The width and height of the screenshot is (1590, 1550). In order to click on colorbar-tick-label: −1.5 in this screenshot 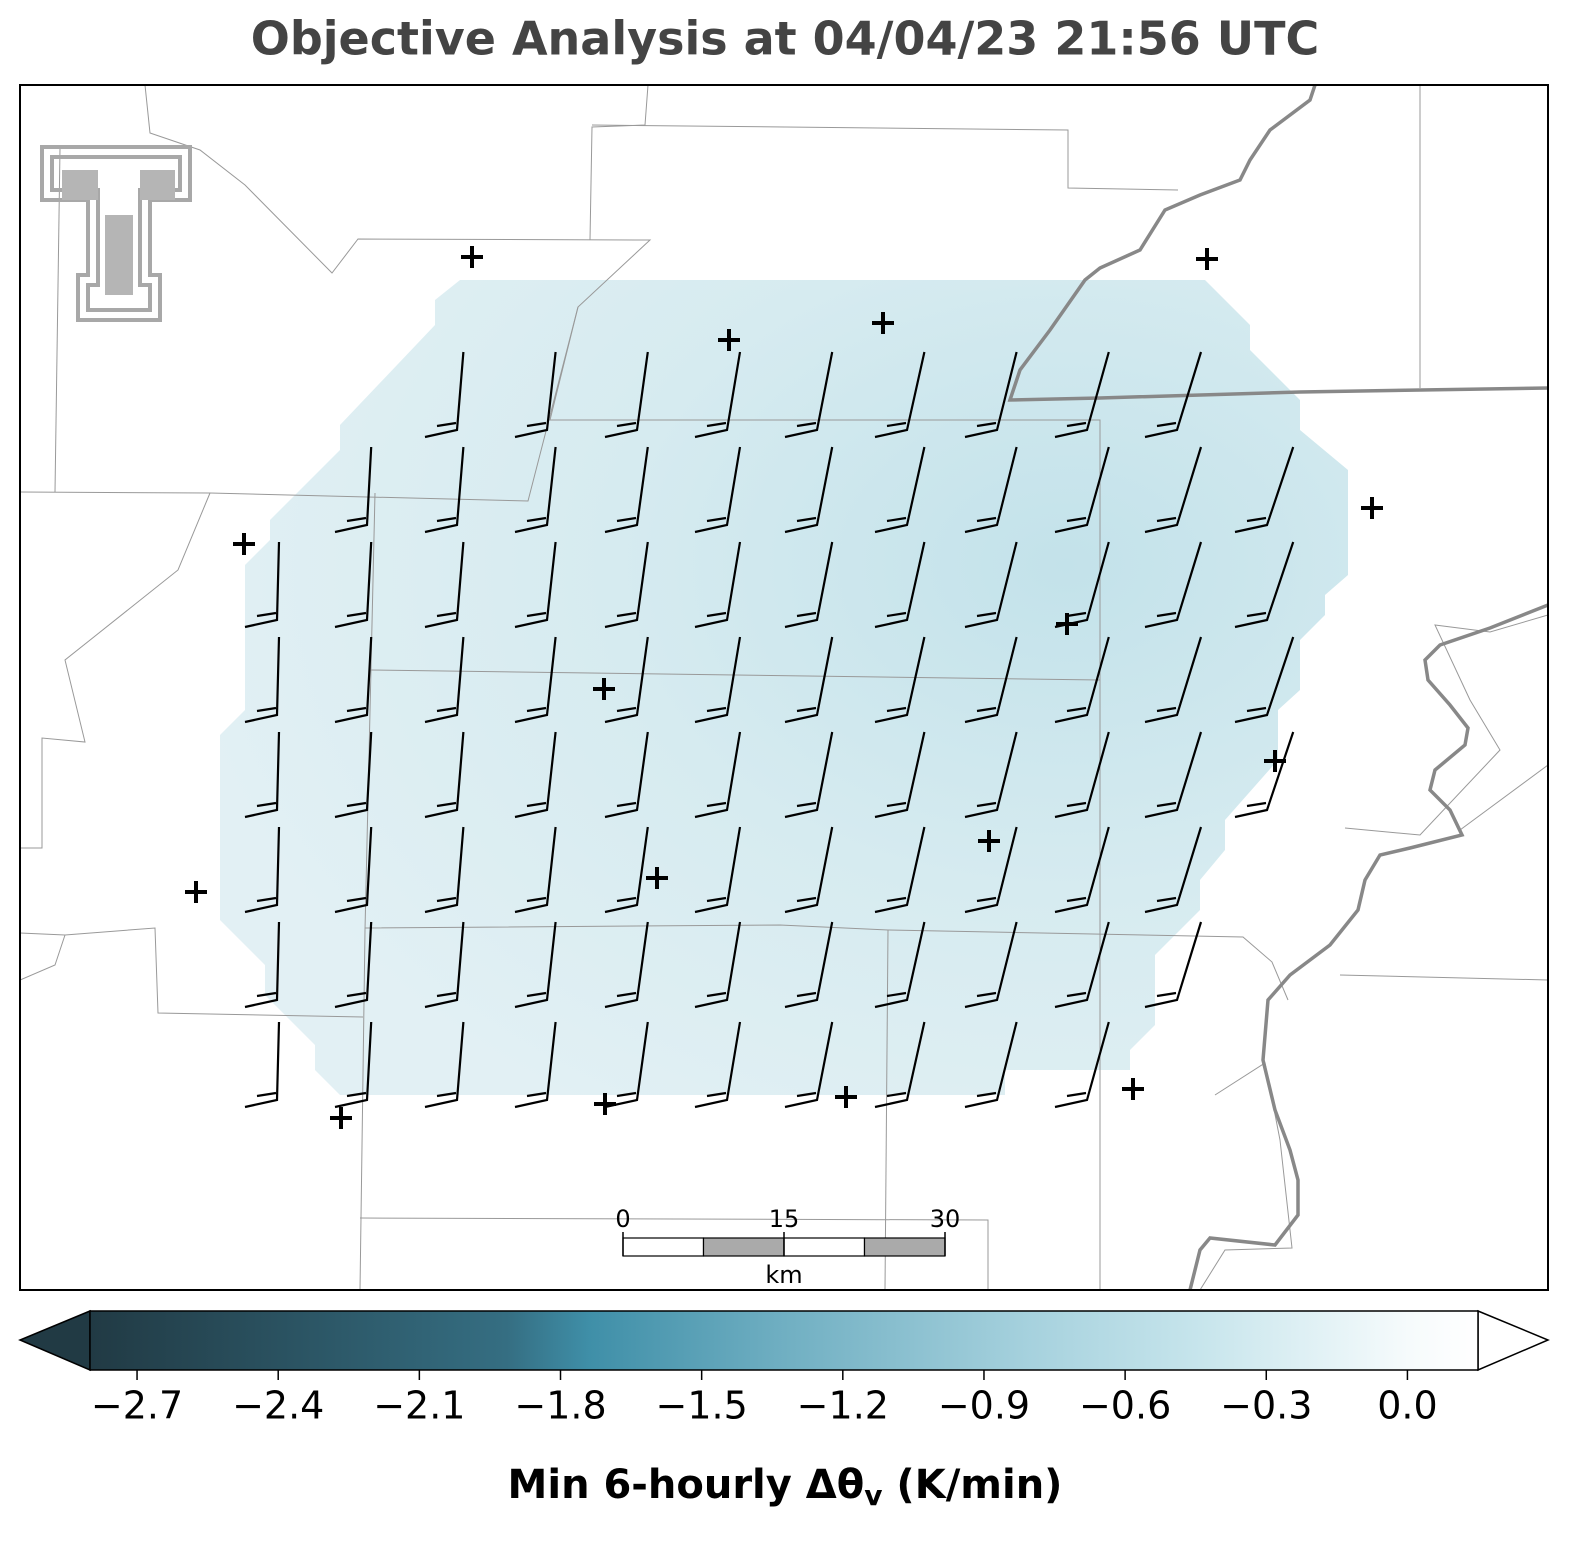, I will do `click(702, 1406)`.